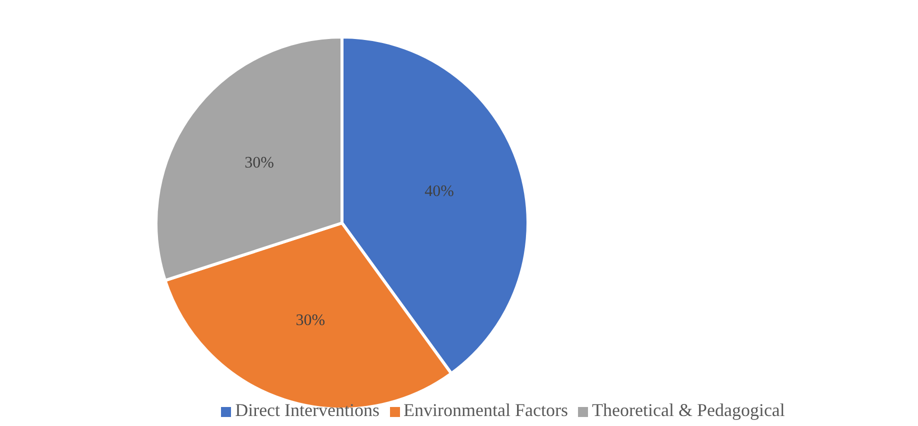 The width and height of the screenshot is (918, 426). Describe the element at coordinates (688, 410) in the screenshot. I see `legend-label: Theoretical & Pedagogical` at that location.